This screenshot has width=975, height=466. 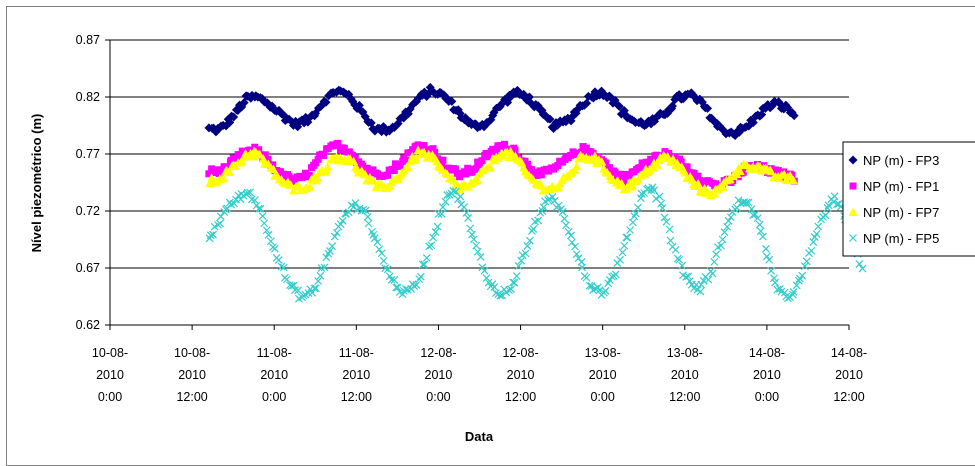 What do you see at coordinates (520, 353) in the screenshot?
I see `x-tick-label: 12-08-` at bounding box center [520, 353].